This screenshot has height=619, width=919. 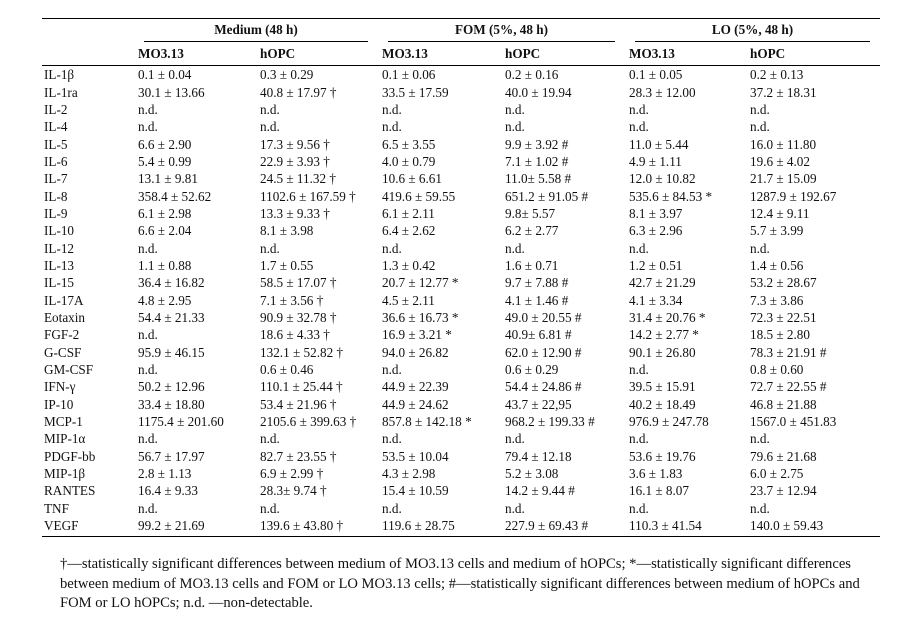 I want to click on table-cell: 8.1 ± 3.97, so click(x=656, y=213).